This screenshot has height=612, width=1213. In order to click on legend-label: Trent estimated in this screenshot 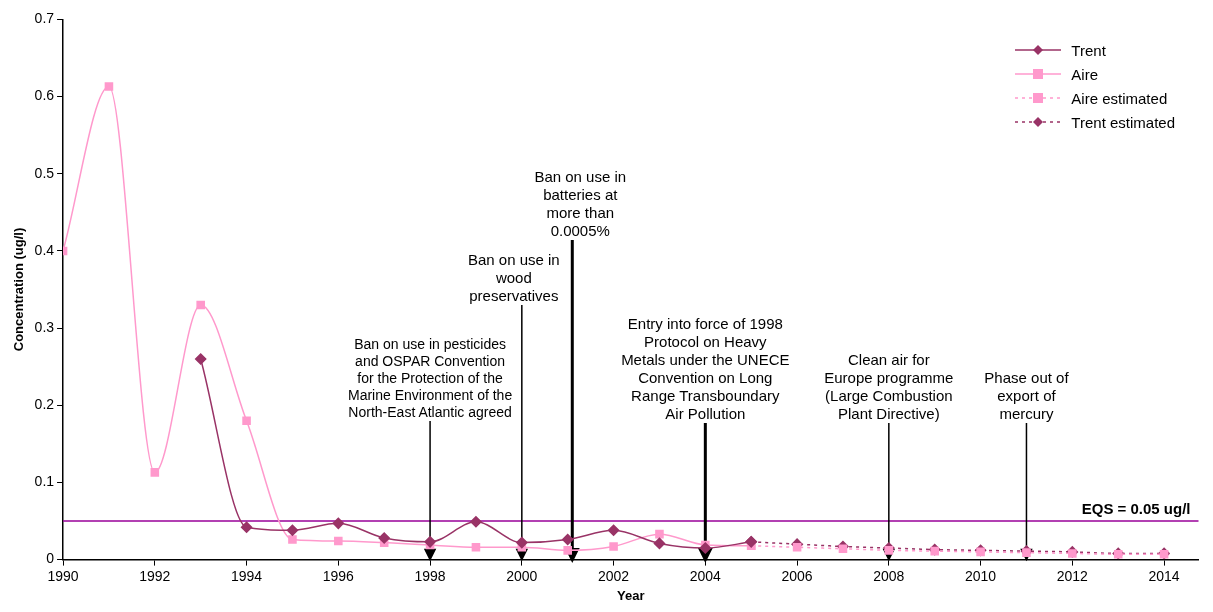, I will do `click(1123, 122)`.